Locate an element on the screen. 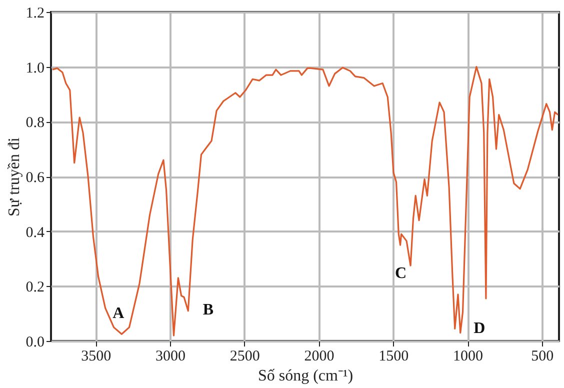 The image size is (564, 388). y-tick-label: 1.2 is located at coordinates (35, 14).